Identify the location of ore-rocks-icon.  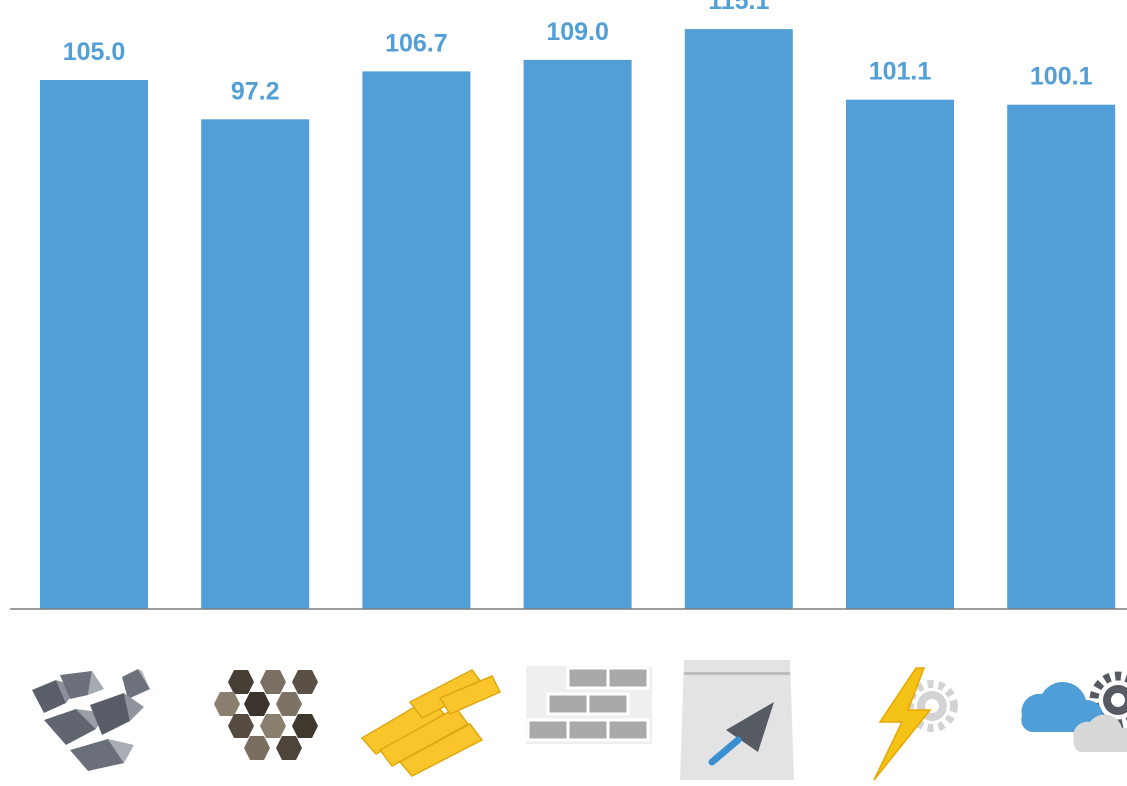
(91, 720).